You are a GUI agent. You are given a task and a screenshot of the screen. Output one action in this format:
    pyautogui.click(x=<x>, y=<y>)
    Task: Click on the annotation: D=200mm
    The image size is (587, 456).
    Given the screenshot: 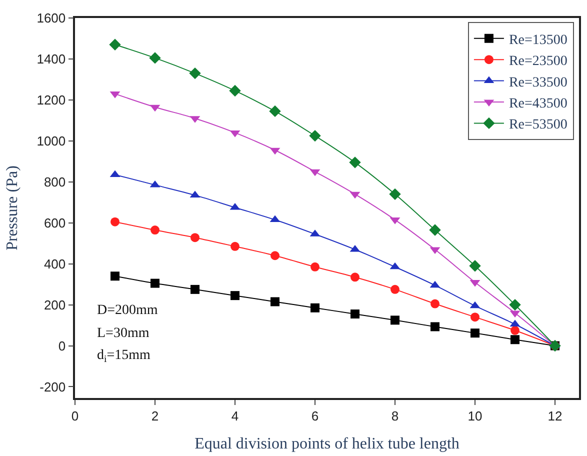 What is the action you would take?
    pyautogui.click(x=127, y=310)
    